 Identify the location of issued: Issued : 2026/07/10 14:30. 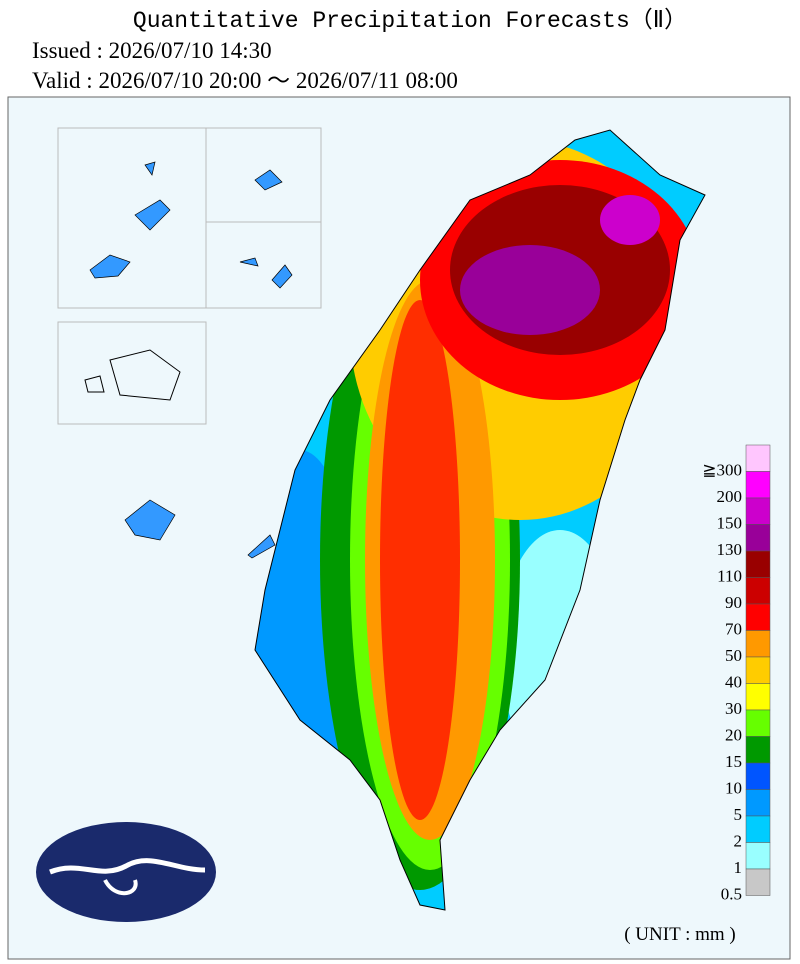
(152, 50).